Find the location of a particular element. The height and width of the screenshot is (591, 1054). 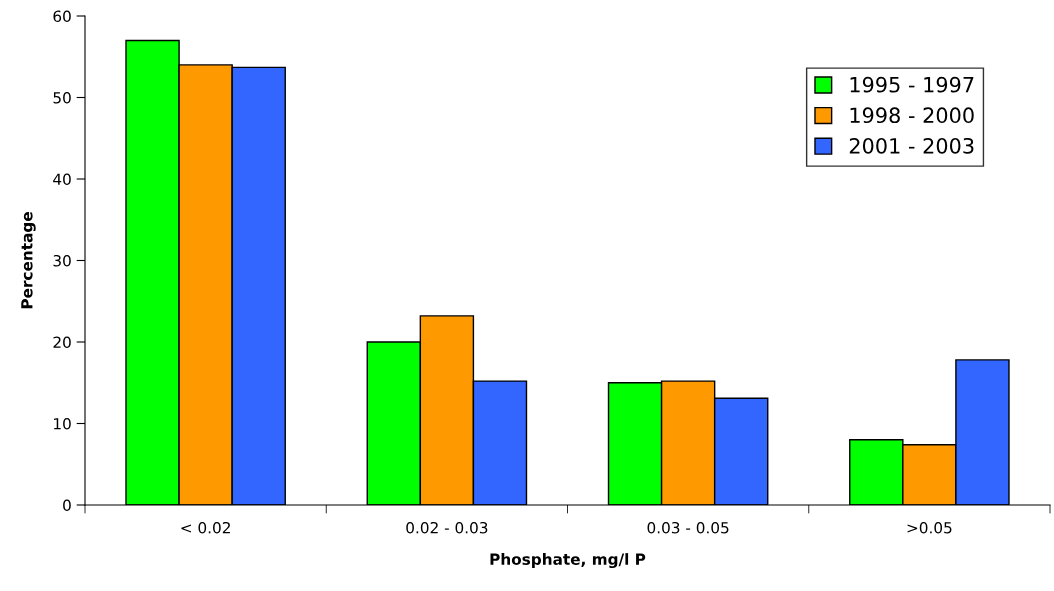

y-tick-label: 60 is located at coordinates (62, 16).